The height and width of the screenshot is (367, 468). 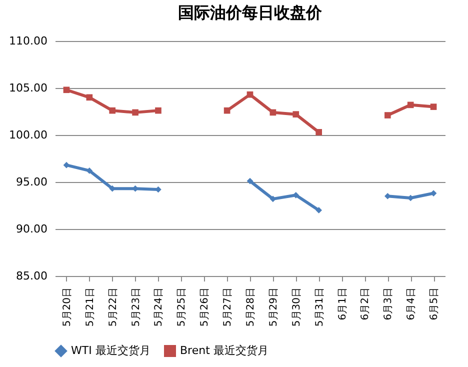 I want to click on x-tick-label: 5月28日, so click(x=251, y=307).